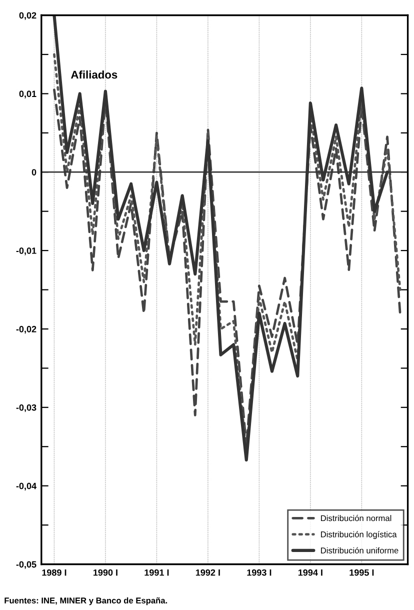  Describe the element at coordinates (359, 535) in the screenshot. I see `legend-label: Distribución logística` at that location.